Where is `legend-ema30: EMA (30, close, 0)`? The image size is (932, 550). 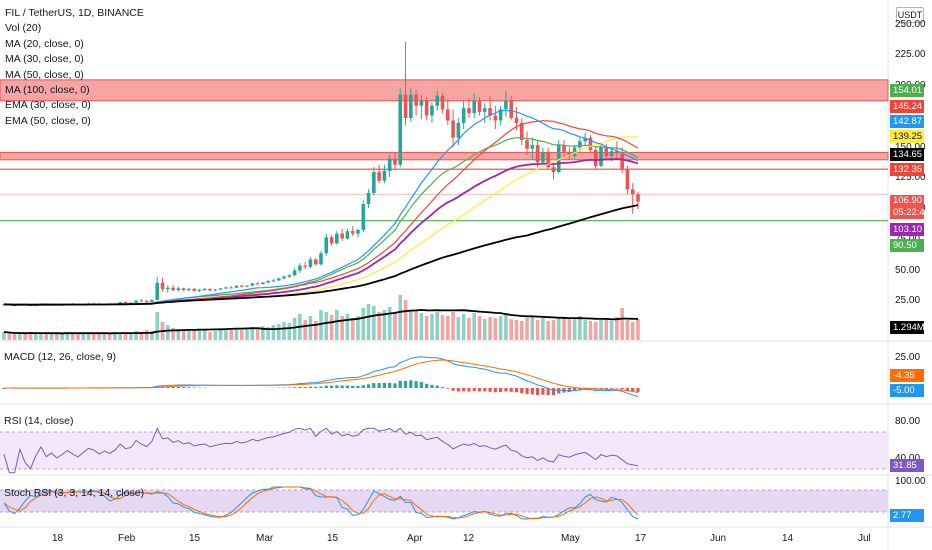 legend-ema30: EMA (30, close, 0) is located at coordinates (48, 105).